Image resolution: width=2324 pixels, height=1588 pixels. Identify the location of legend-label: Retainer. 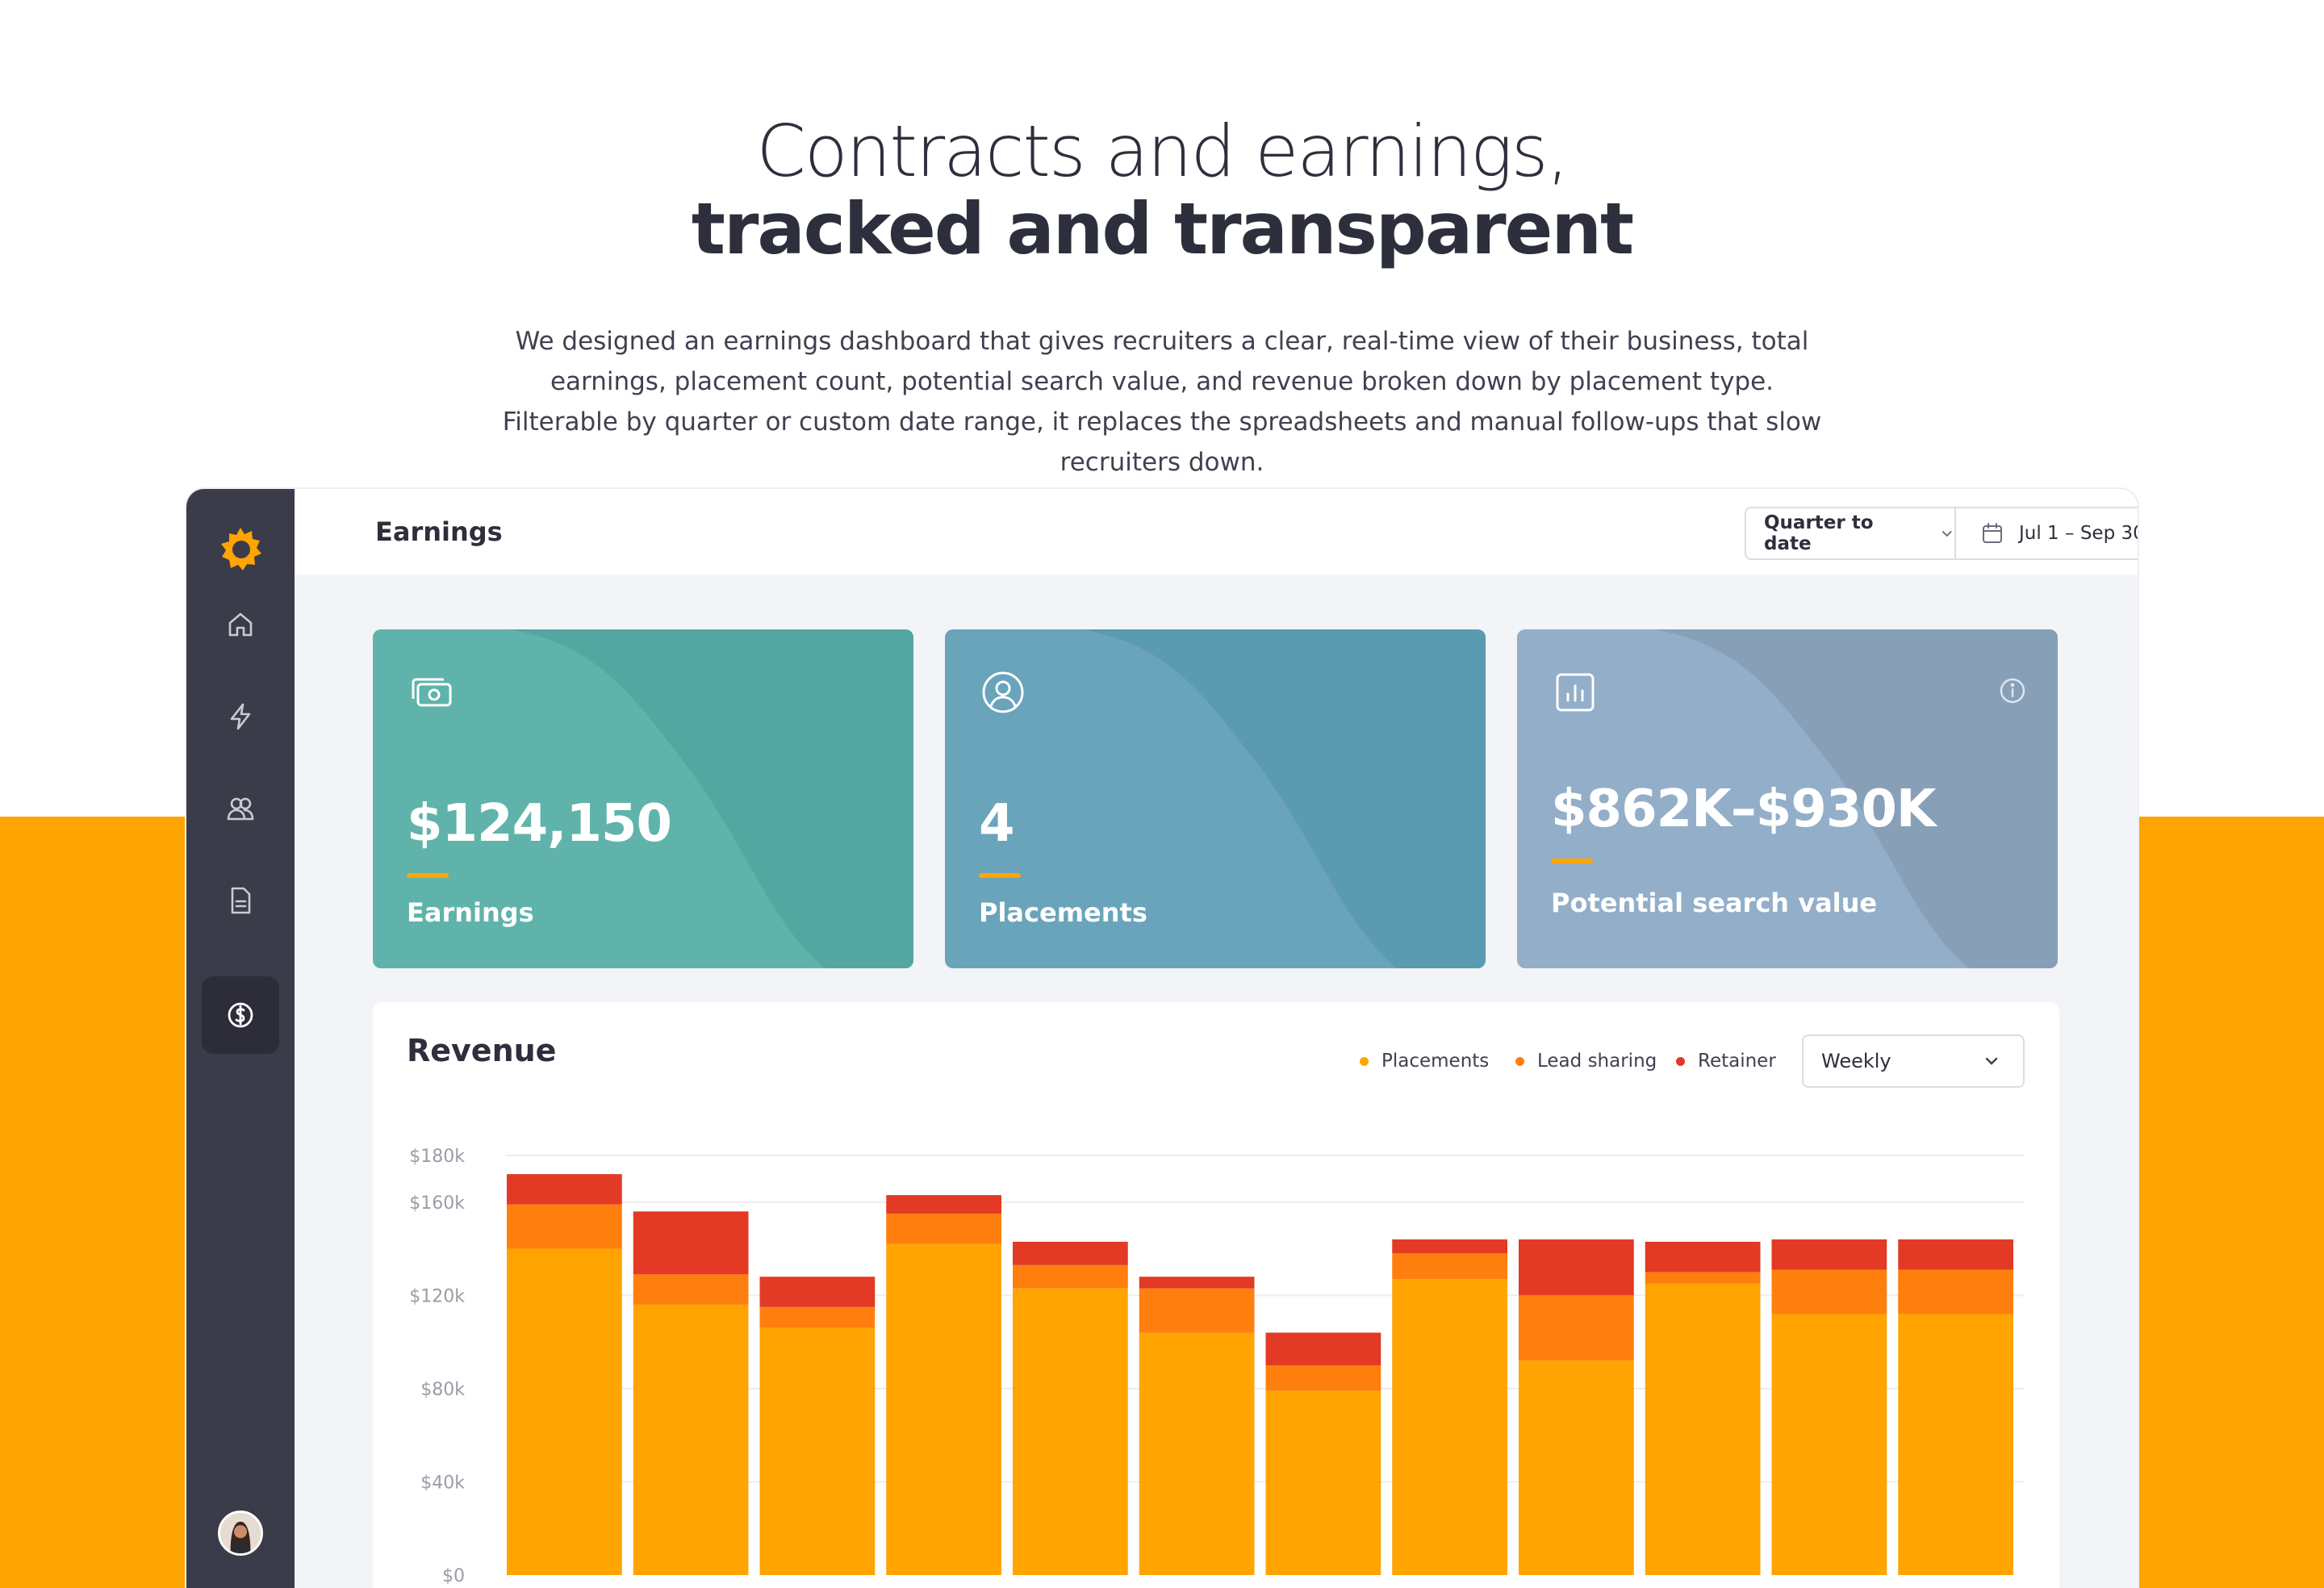
(1737, 1061).